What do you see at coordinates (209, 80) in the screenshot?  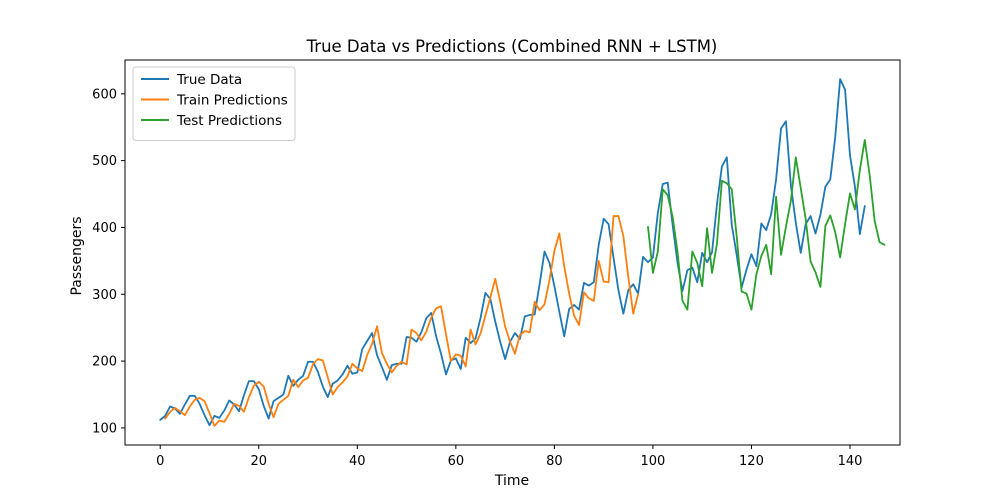 I see `legend-label: True Data` at bounding box center [209, 80].